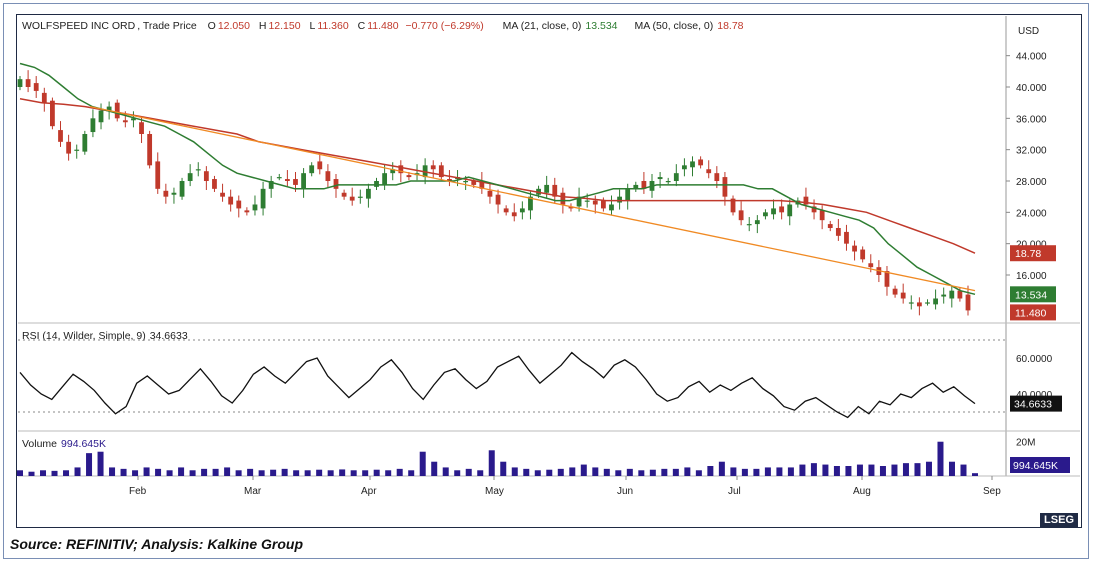 The height and width of the screenshot is (564, 1094). I want to click on x-tick-label: Jul, so click(734, 491).